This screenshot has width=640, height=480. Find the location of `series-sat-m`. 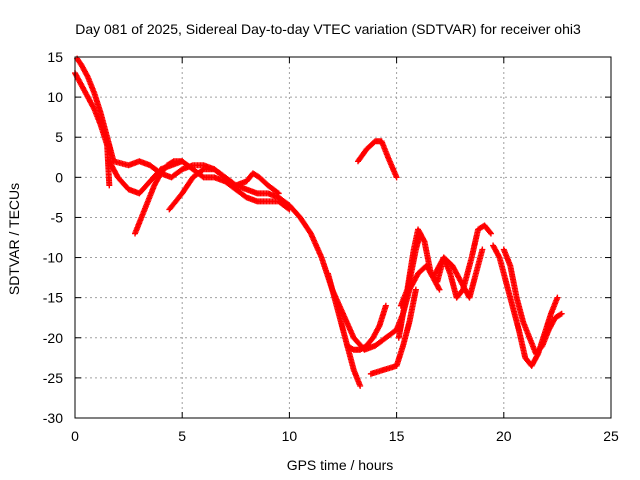

series-sat-m is located at coordinates (525, 305).